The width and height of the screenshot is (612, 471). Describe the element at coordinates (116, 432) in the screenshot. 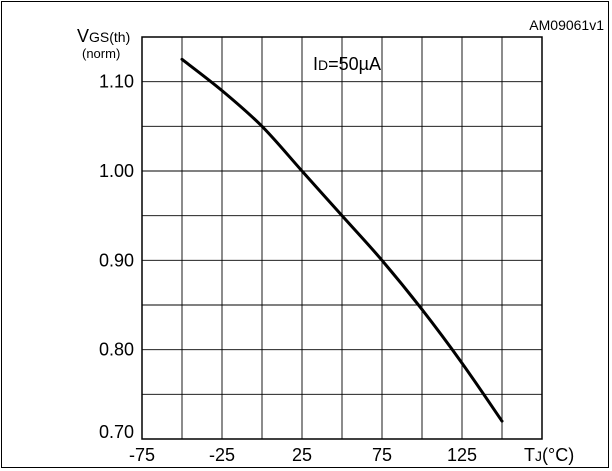

I see `y-tick-label: 0.70` at that location.